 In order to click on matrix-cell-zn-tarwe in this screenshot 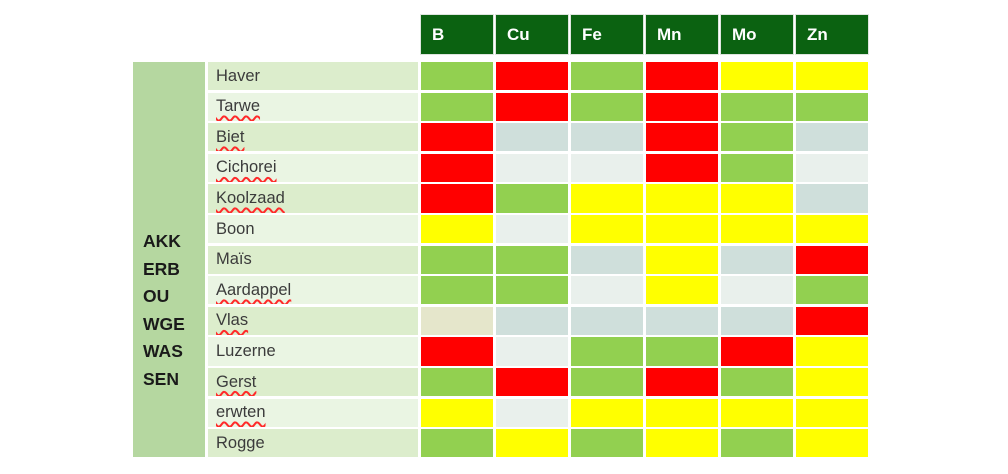, I will do `click(832, 106)`.